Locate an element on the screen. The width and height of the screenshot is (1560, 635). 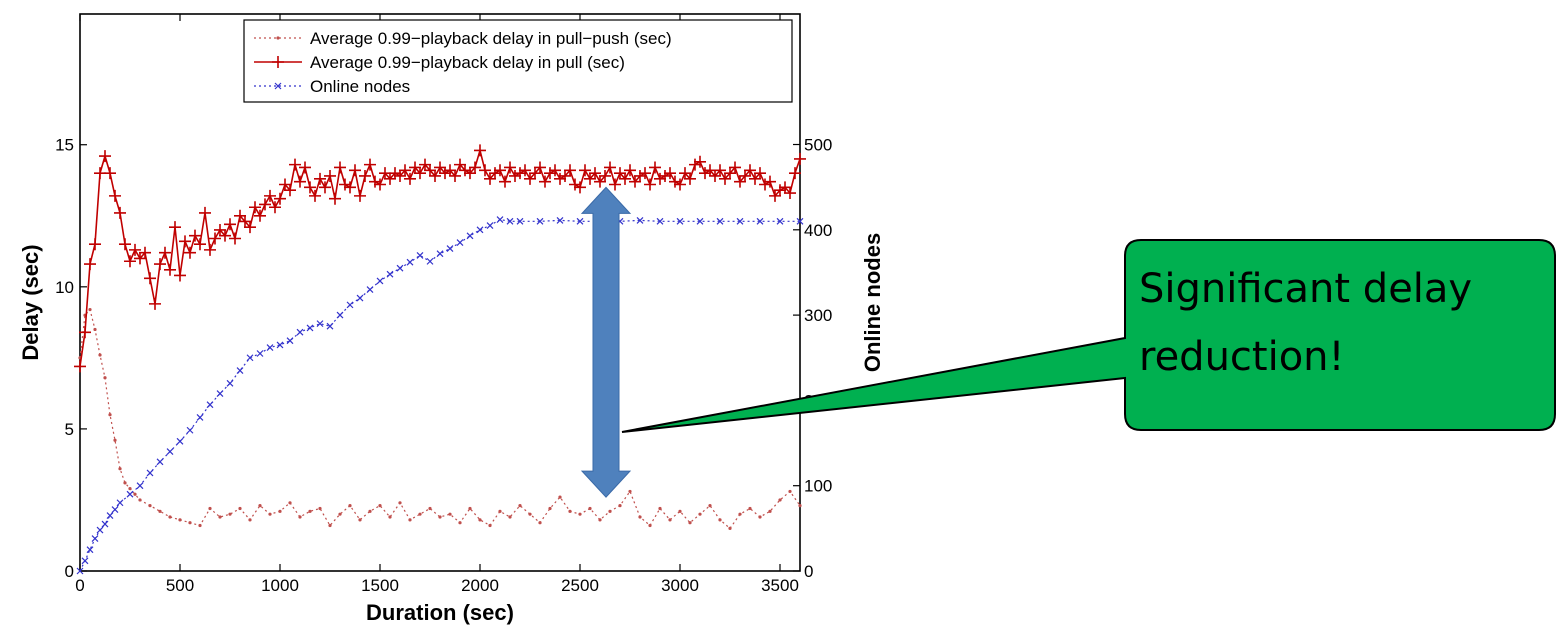
x-tick-label: 3500 is located at coordinates (780, 585).